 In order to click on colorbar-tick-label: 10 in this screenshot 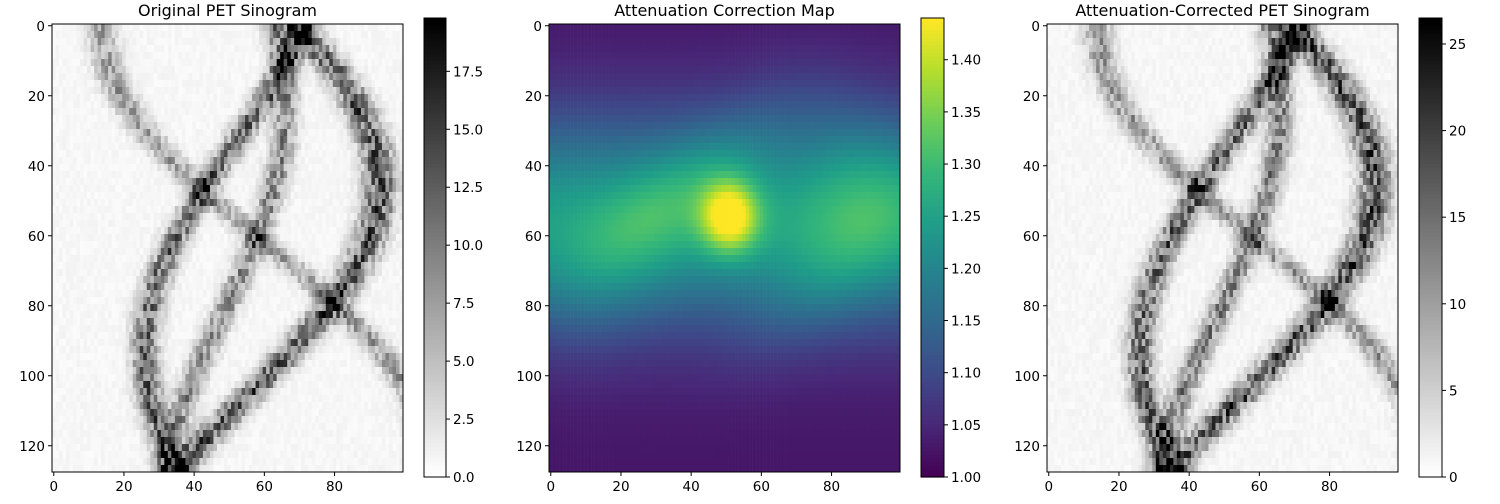, I will do `click(1457, 305)`.